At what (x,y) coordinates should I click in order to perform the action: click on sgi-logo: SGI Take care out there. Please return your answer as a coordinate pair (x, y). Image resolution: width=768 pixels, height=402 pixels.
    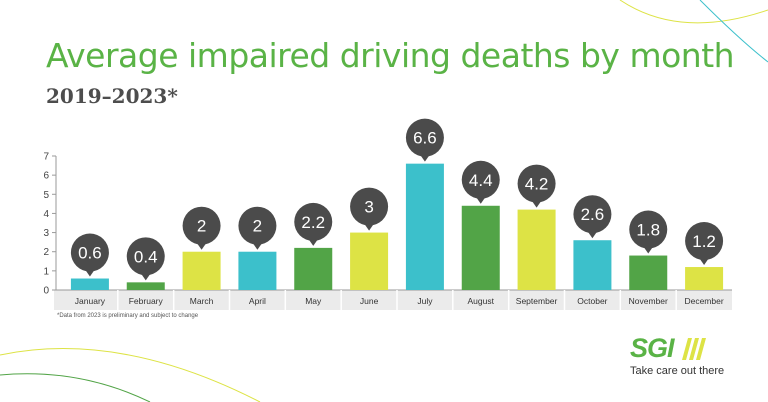
    Looking at the image, I should click on (685, 355).